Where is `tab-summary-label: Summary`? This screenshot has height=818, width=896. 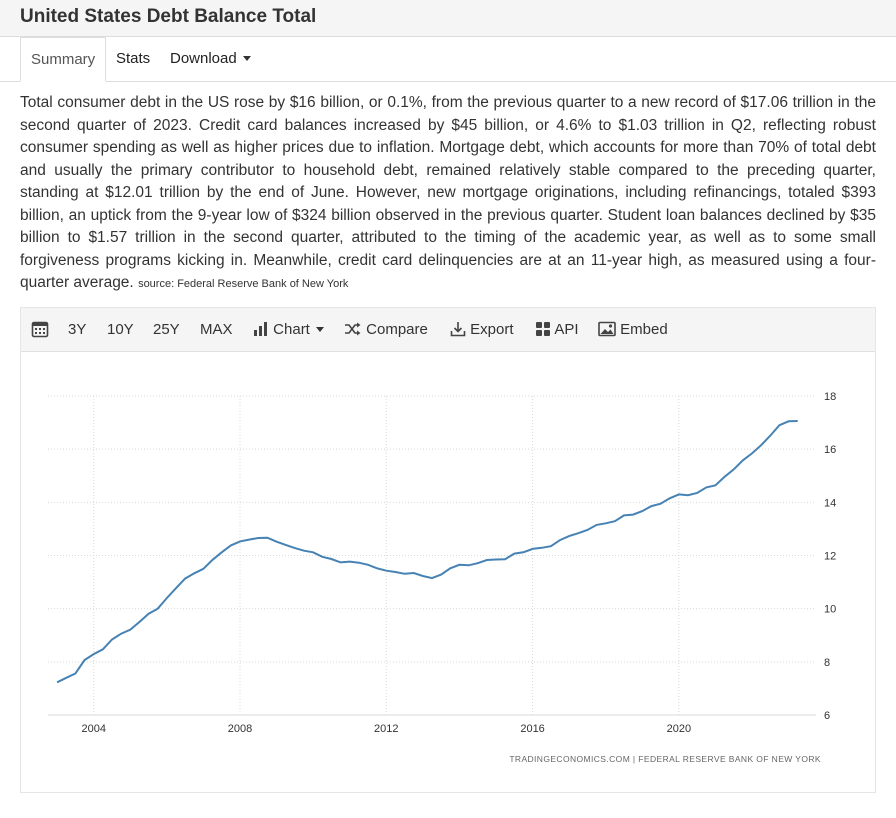 tab-summary-label: Summary is located at coordinates (63, 59).